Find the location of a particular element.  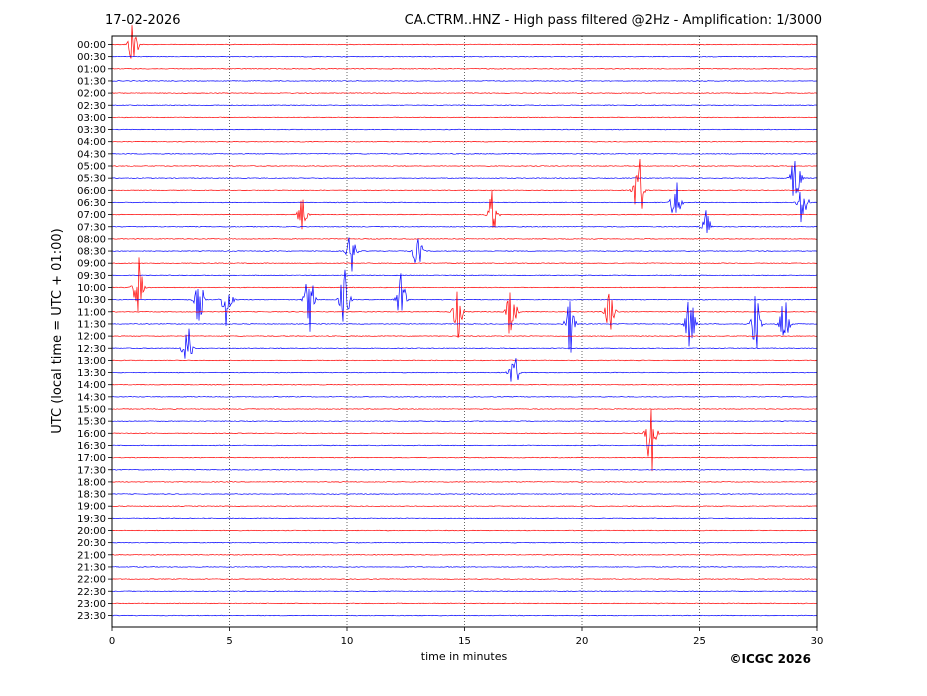

y-tick-label: 21:30 is located at coordinates (91, 567).